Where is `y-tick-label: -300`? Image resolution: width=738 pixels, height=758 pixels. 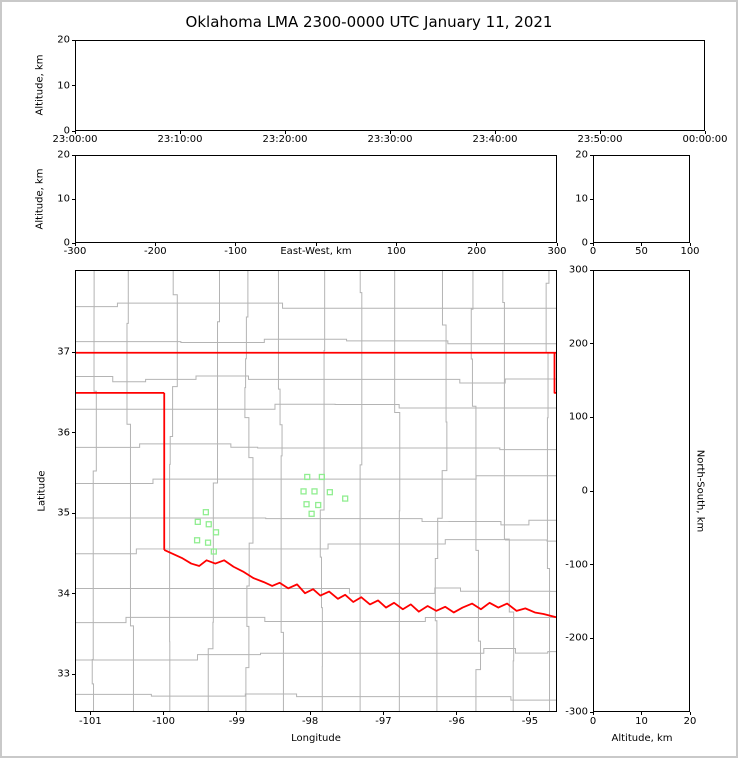 y-tick-label: -300 is located at coordinates (576, 712).